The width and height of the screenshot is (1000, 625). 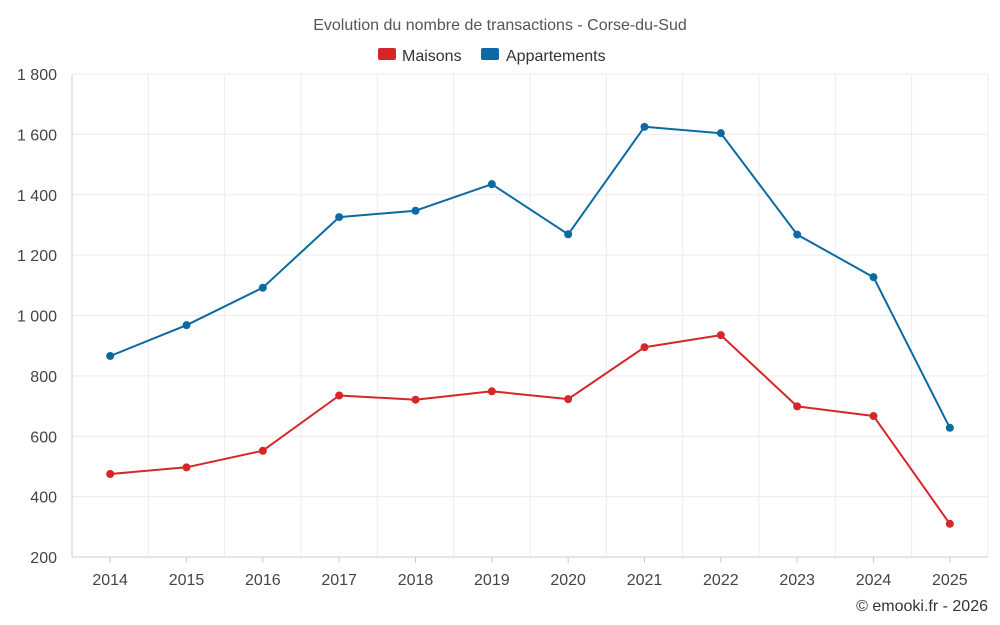 I want to click on data-point-appartements-2014, so click(x=110, y=355).